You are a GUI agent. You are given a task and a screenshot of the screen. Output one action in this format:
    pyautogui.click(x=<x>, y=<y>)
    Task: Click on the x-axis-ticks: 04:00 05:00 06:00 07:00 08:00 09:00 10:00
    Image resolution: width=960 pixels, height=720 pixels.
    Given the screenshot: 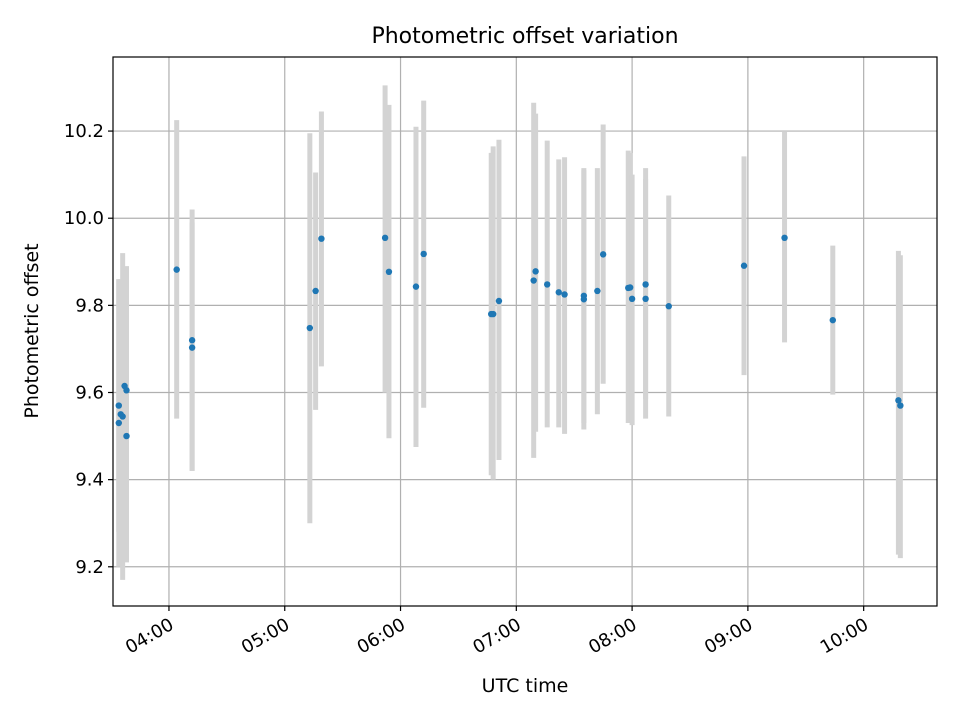 What is the action you would take?
    pyautogui.click(x=497, y=632)
    